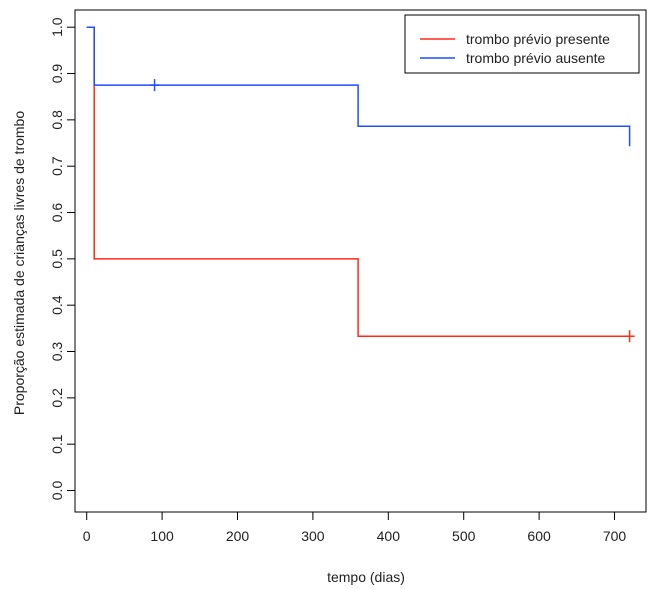 This screenshot has width=649, height=589. What do you see at coordinates (389, 536) in the screenshot?
I see `x-tick-label: 400` at bounding box center [389, 536].